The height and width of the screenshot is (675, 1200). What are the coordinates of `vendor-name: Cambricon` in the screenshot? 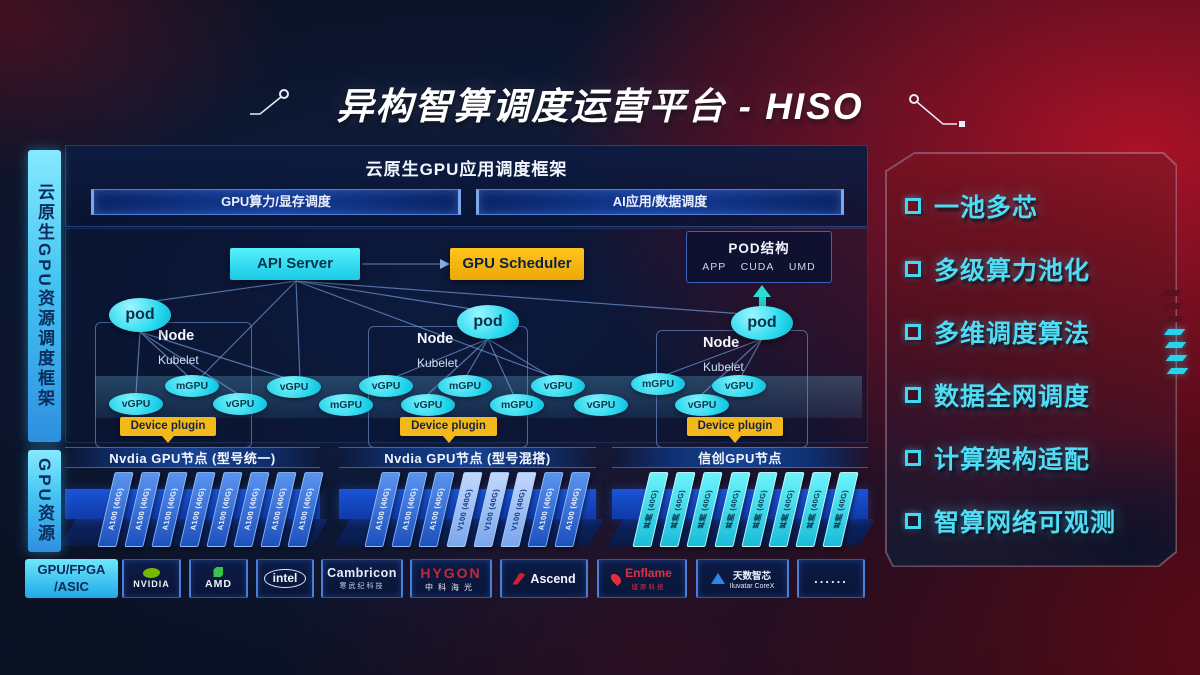 It's located at (362, 573).